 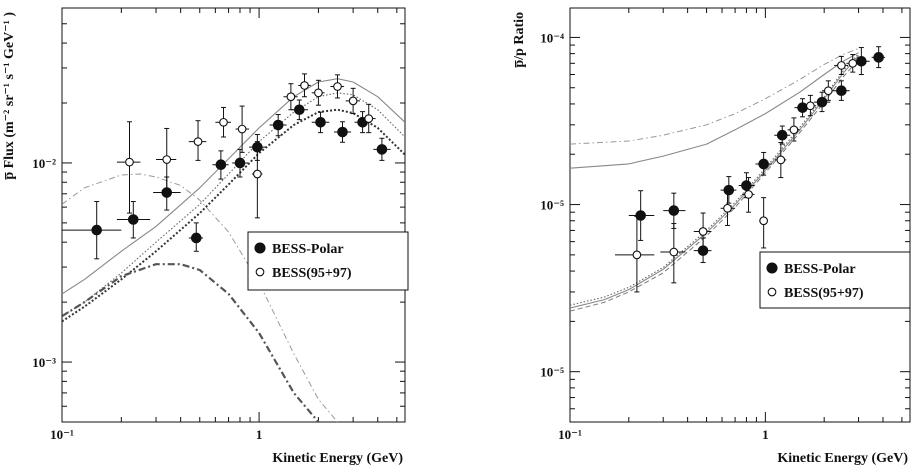 What do you see at coordinates (44, 362) in the screenshot?
I see `y-tick-label: 10⁻³` at bounding box center [44, 362].